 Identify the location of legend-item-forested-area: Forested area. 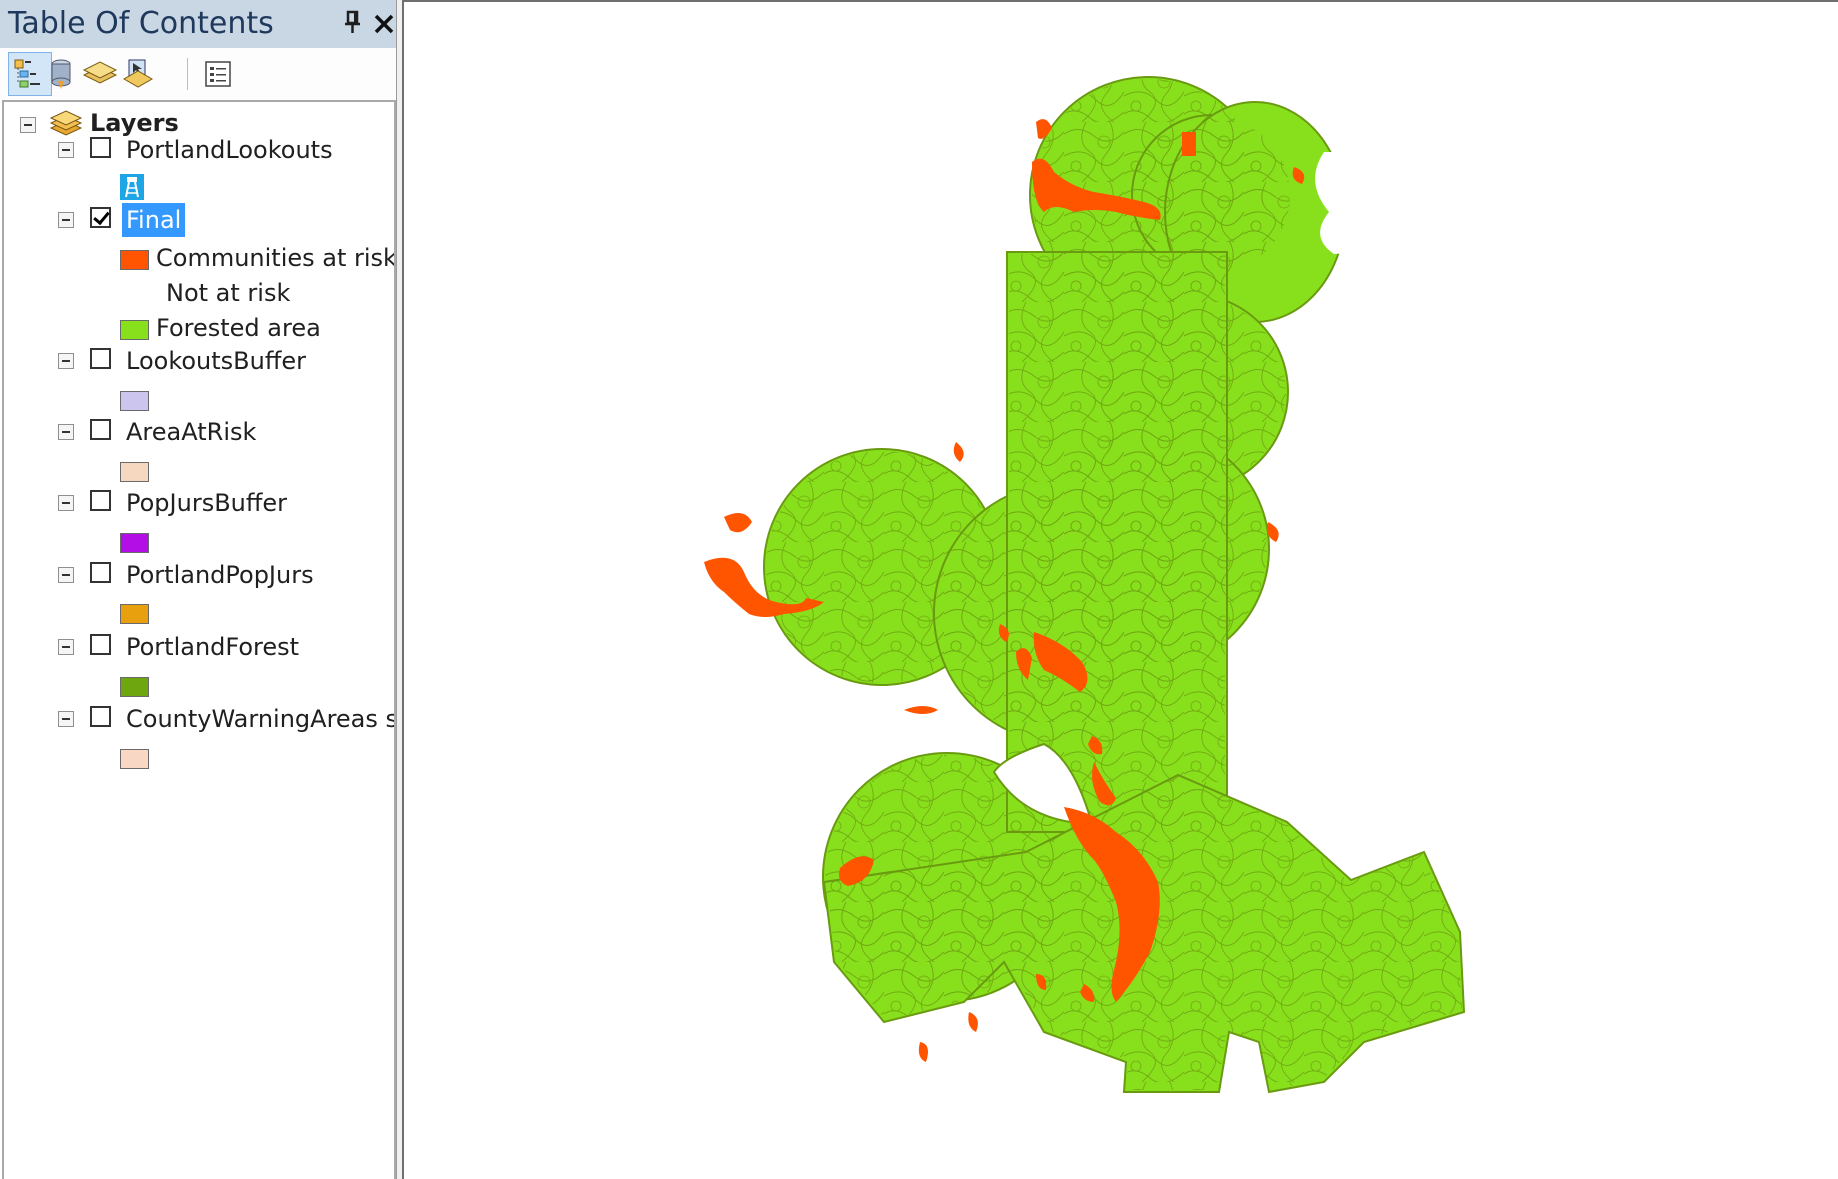
(238, 328).